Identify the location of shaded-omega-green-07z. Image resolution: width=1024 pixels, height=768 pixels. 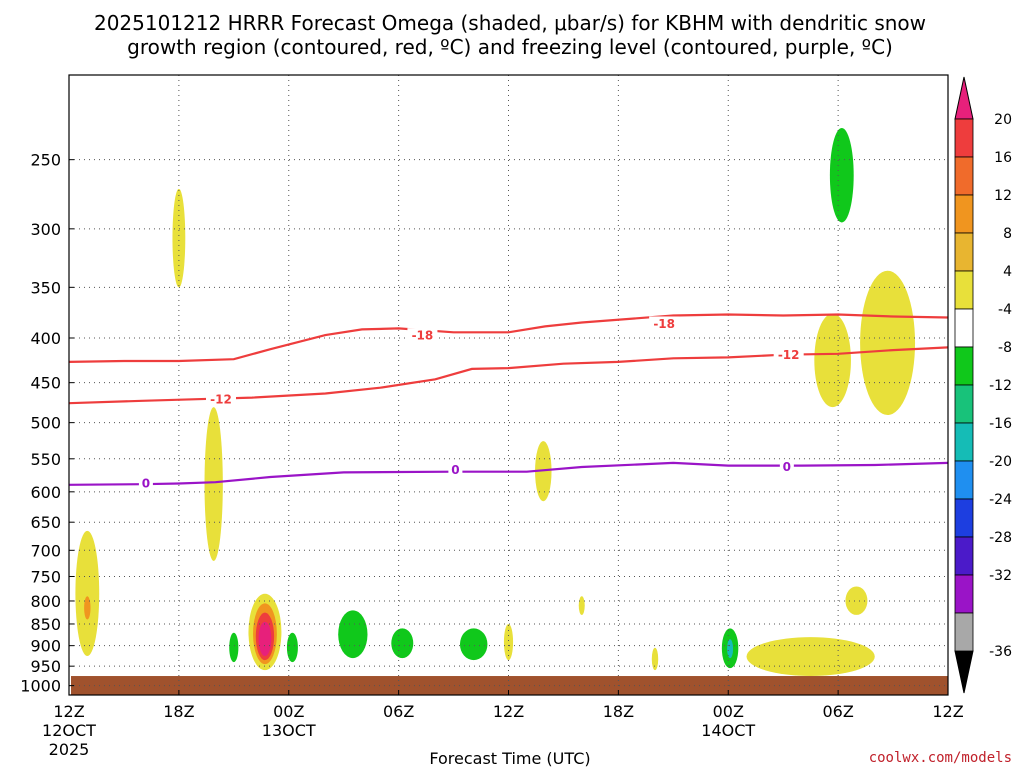
(402, 643).